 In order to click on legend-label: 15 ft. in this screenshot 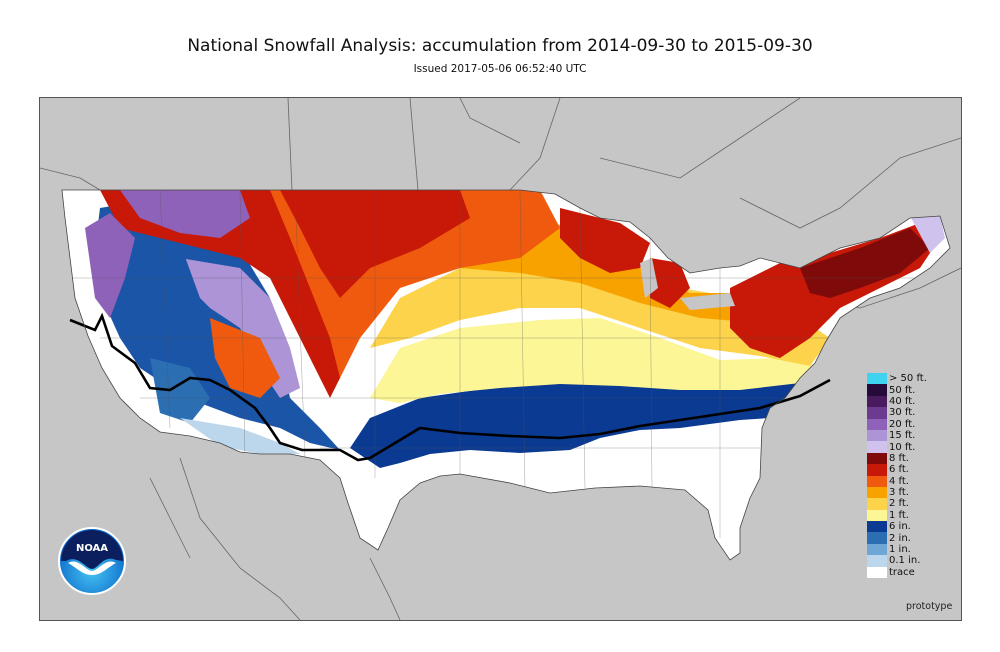, I will do `click(902, 436)`.